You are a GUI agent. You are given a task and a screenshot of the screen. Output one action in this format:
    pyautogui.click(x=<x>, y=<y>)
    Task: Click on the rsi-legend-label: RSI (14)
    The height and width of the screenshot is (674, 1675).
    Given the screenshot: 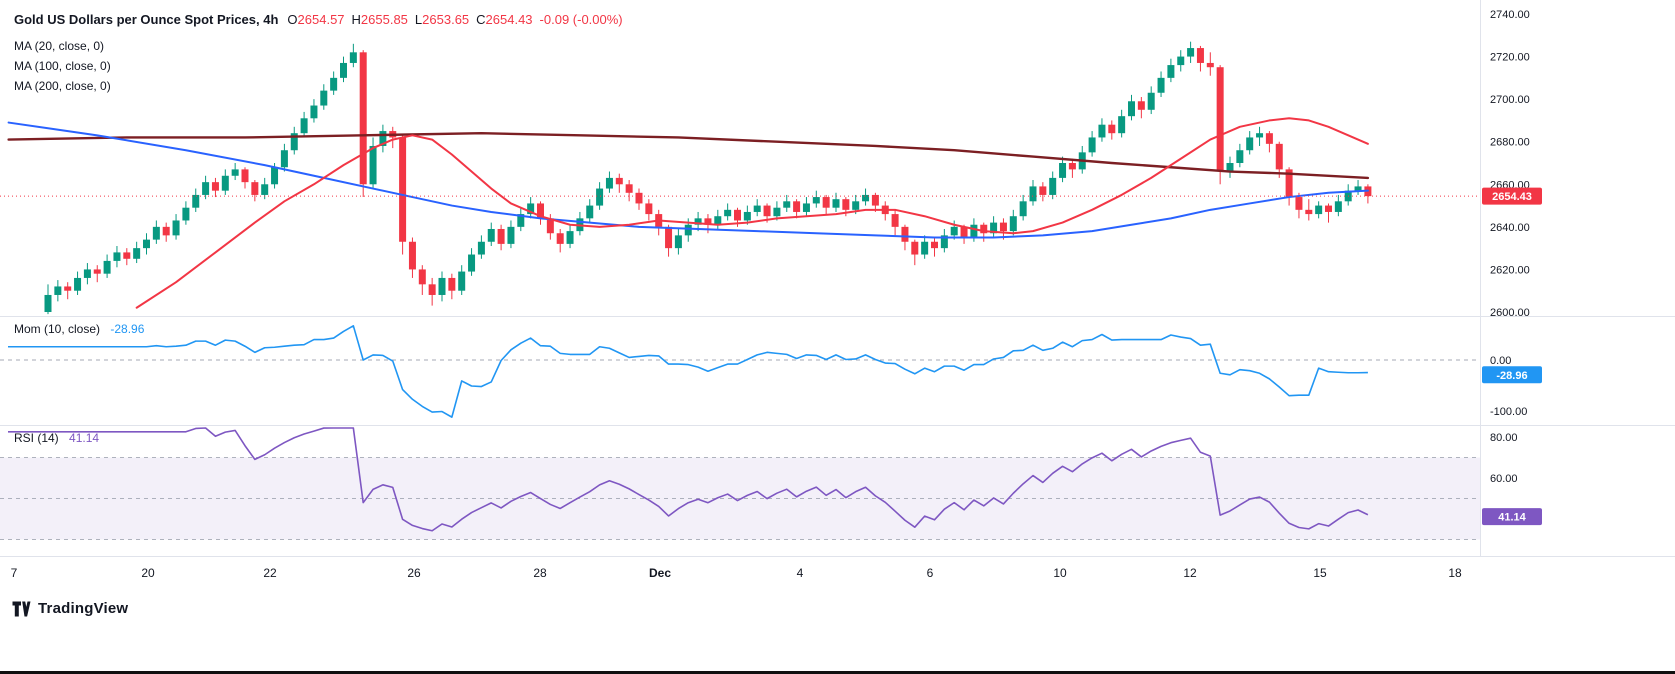 What is the action you would take?
    pyautogui.click(x=36, y=438)
    